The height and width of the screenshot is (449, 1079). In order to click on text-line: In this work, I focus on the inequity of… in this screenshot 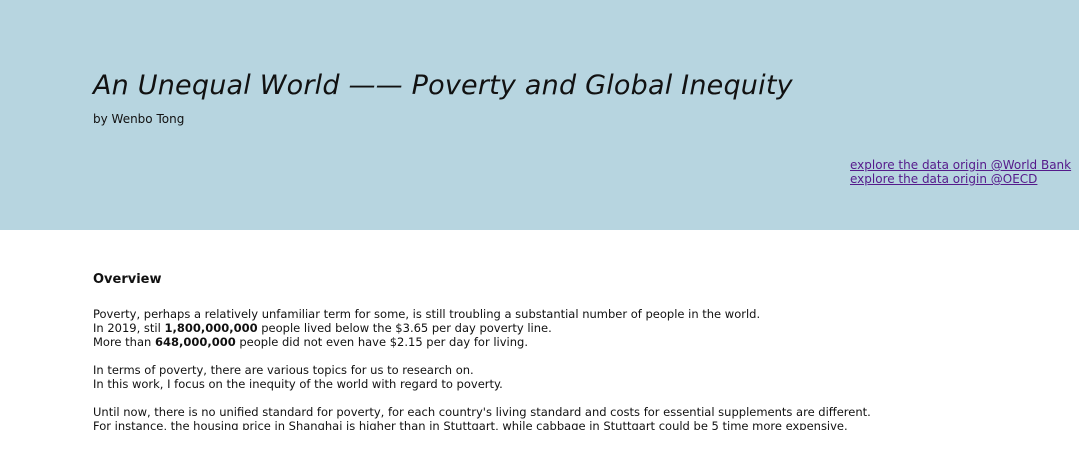, I will do `click(573, 384)`.